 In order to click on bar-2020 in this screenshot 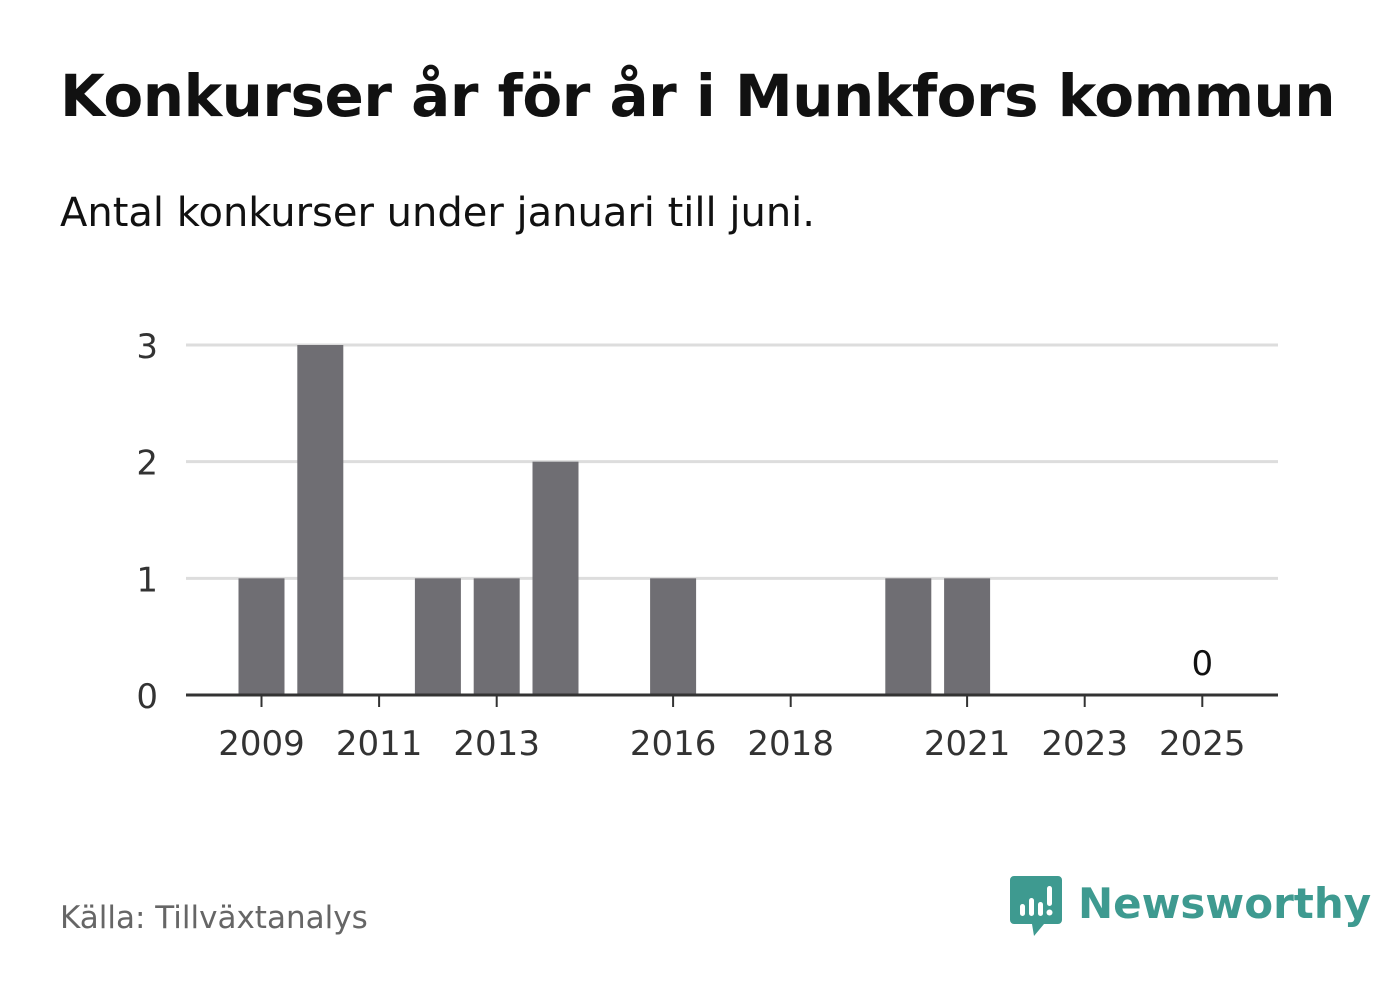, I will do `click(908, 636)`.